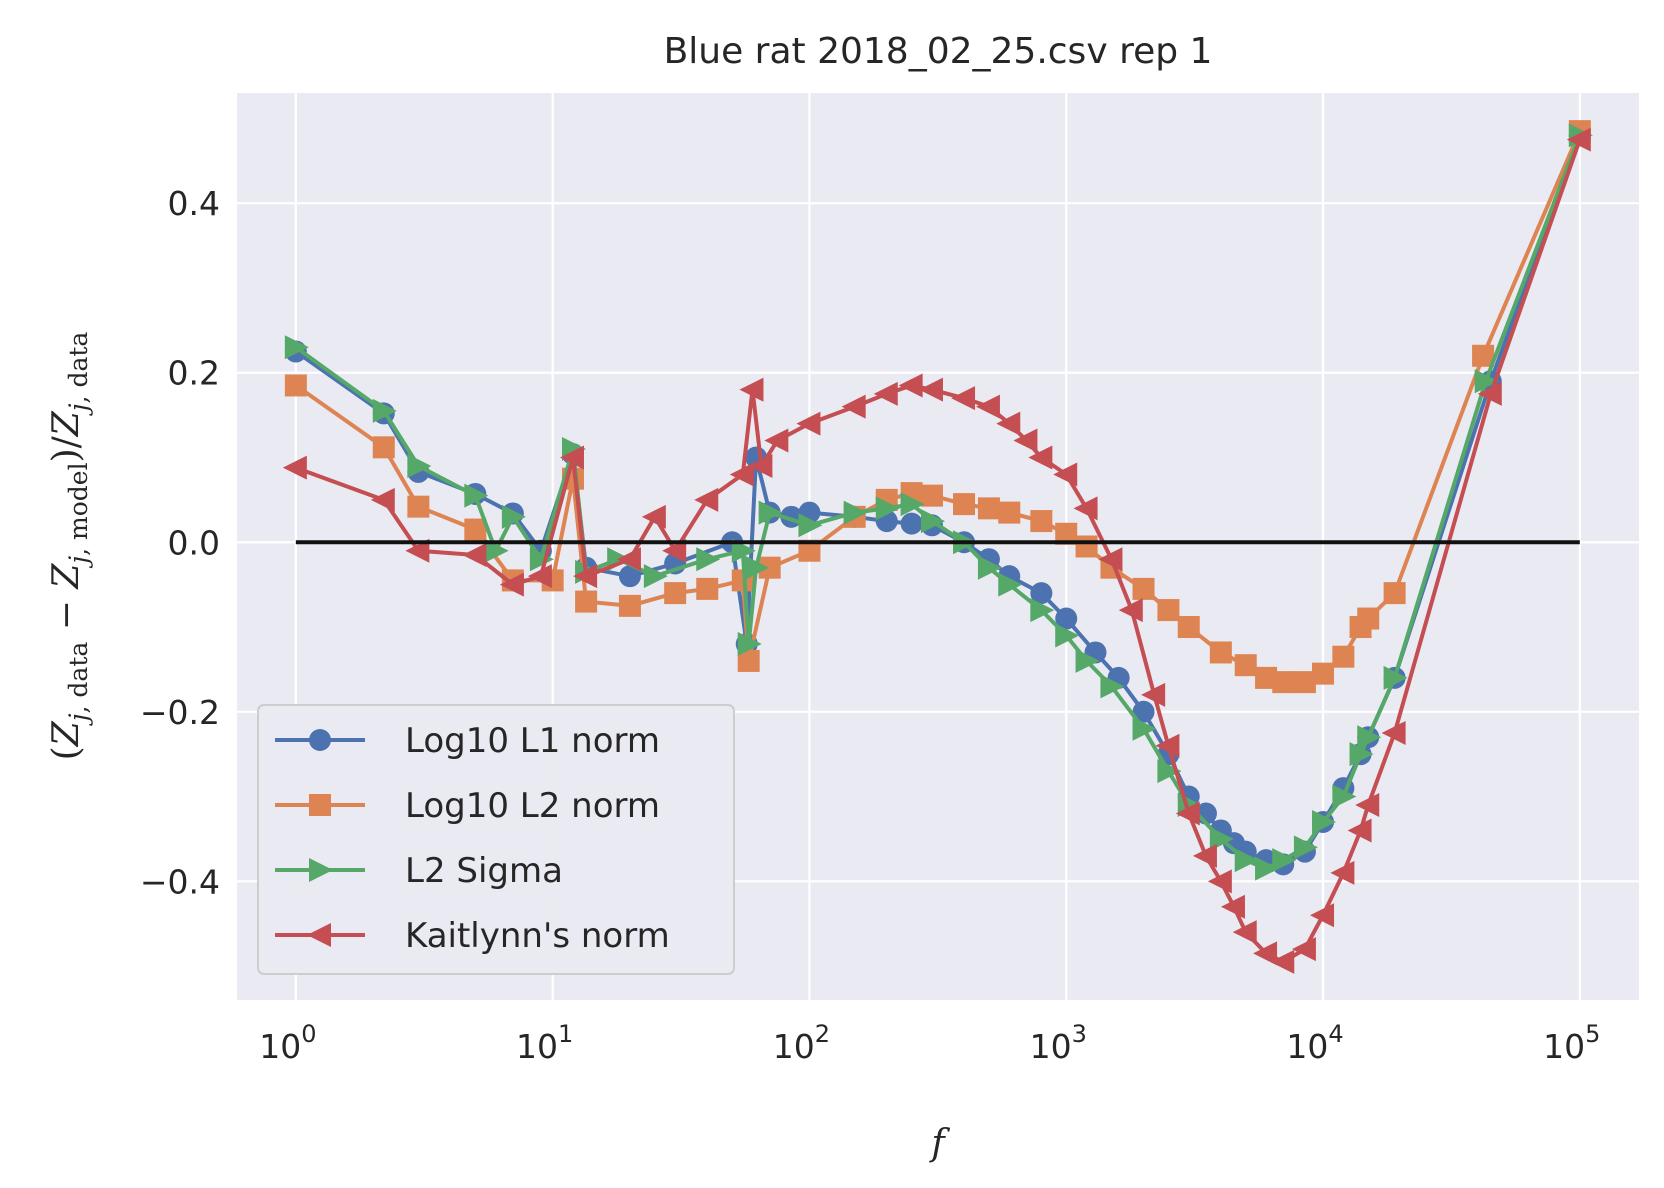  What do you see at coordinates (467, 806) in the screenshot?
I see `legend-item: Log10 L2 norm` at bounding box center [467, 806].